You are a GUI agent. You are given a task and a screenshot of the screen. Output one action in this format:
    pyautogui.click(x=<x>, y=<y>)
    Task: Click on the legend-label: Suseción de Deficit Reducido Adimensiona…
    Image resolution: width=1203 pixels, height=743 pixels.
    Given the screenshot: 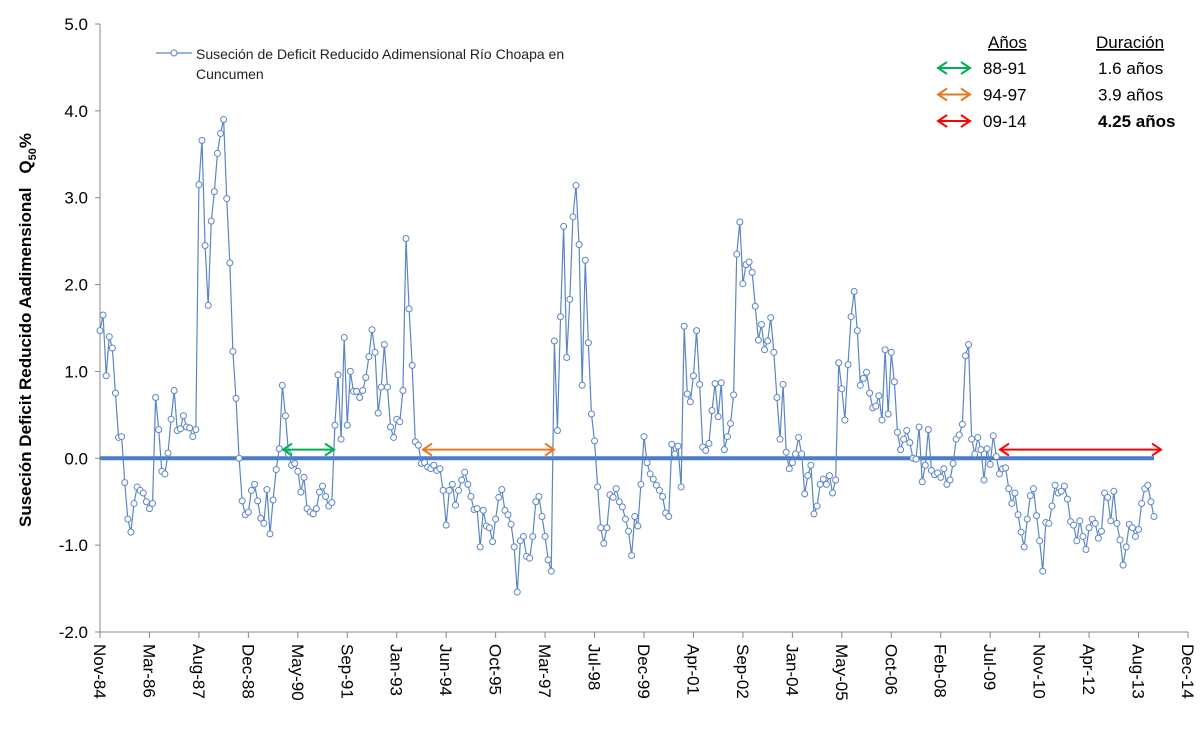 What is the action you would take?
    pyautogui.click(x=380, y=64)
    